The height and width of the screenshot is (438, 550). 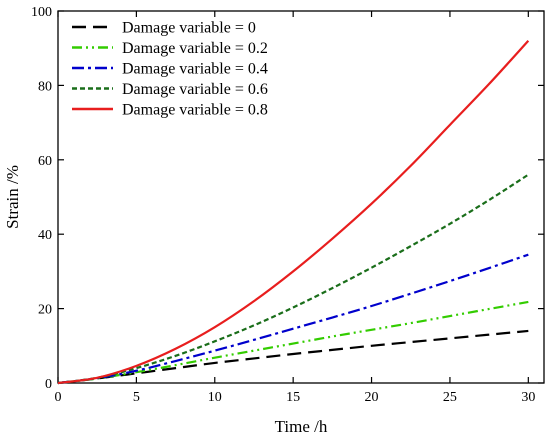 I want to click on x-tick-label: 10, so click(x=215, y=397).